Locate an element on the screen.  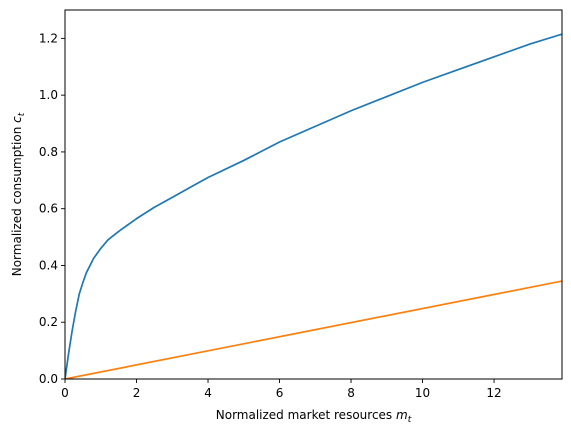
y-tick-label: 0.4 is located at coordinates (48, 265).